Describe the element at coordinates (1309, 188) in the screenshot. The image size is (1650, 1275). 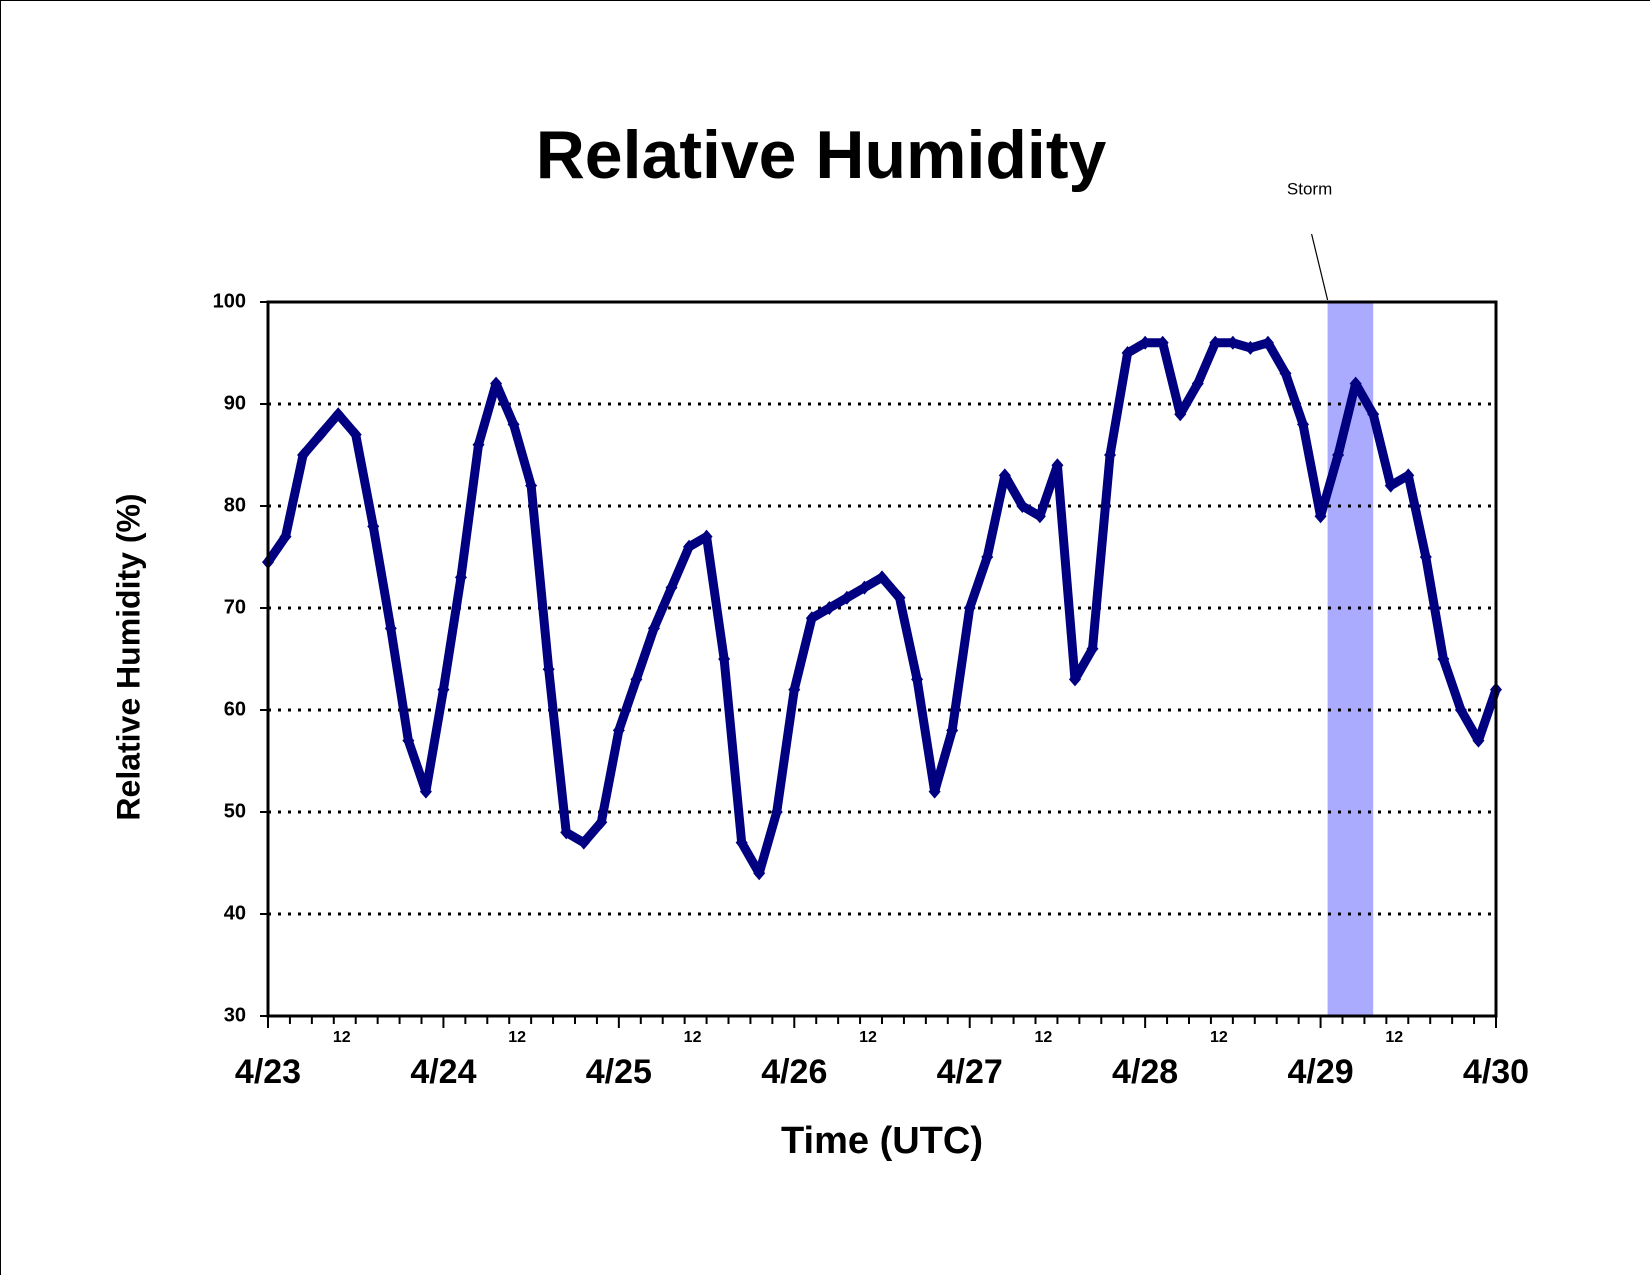
I see `annotation-text: Storm` at that location.